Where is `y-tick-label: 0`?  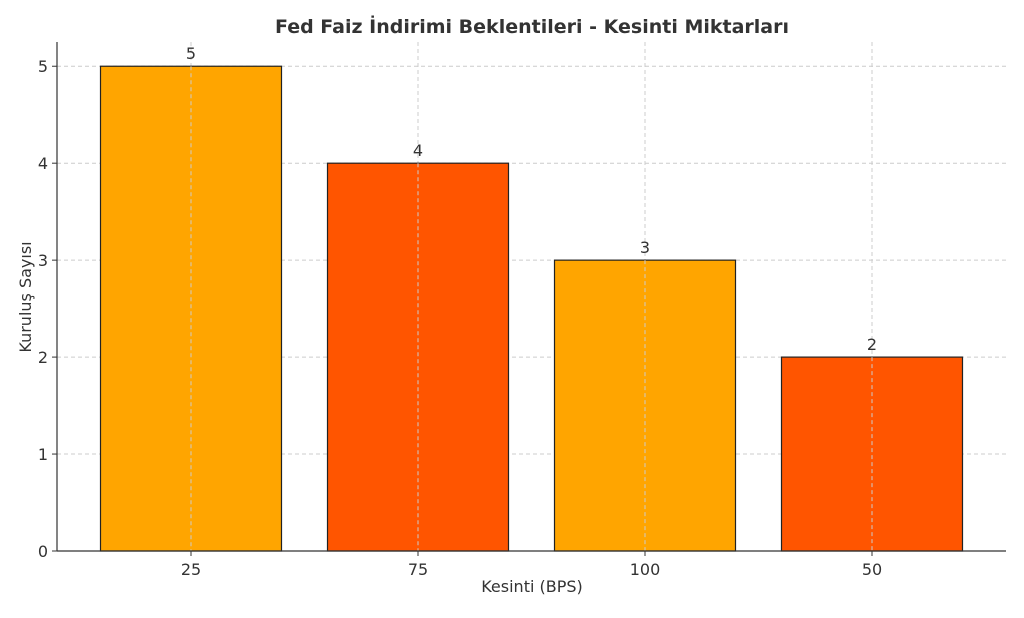
y-tick-label: 0 is located at coordinates (43, 551).